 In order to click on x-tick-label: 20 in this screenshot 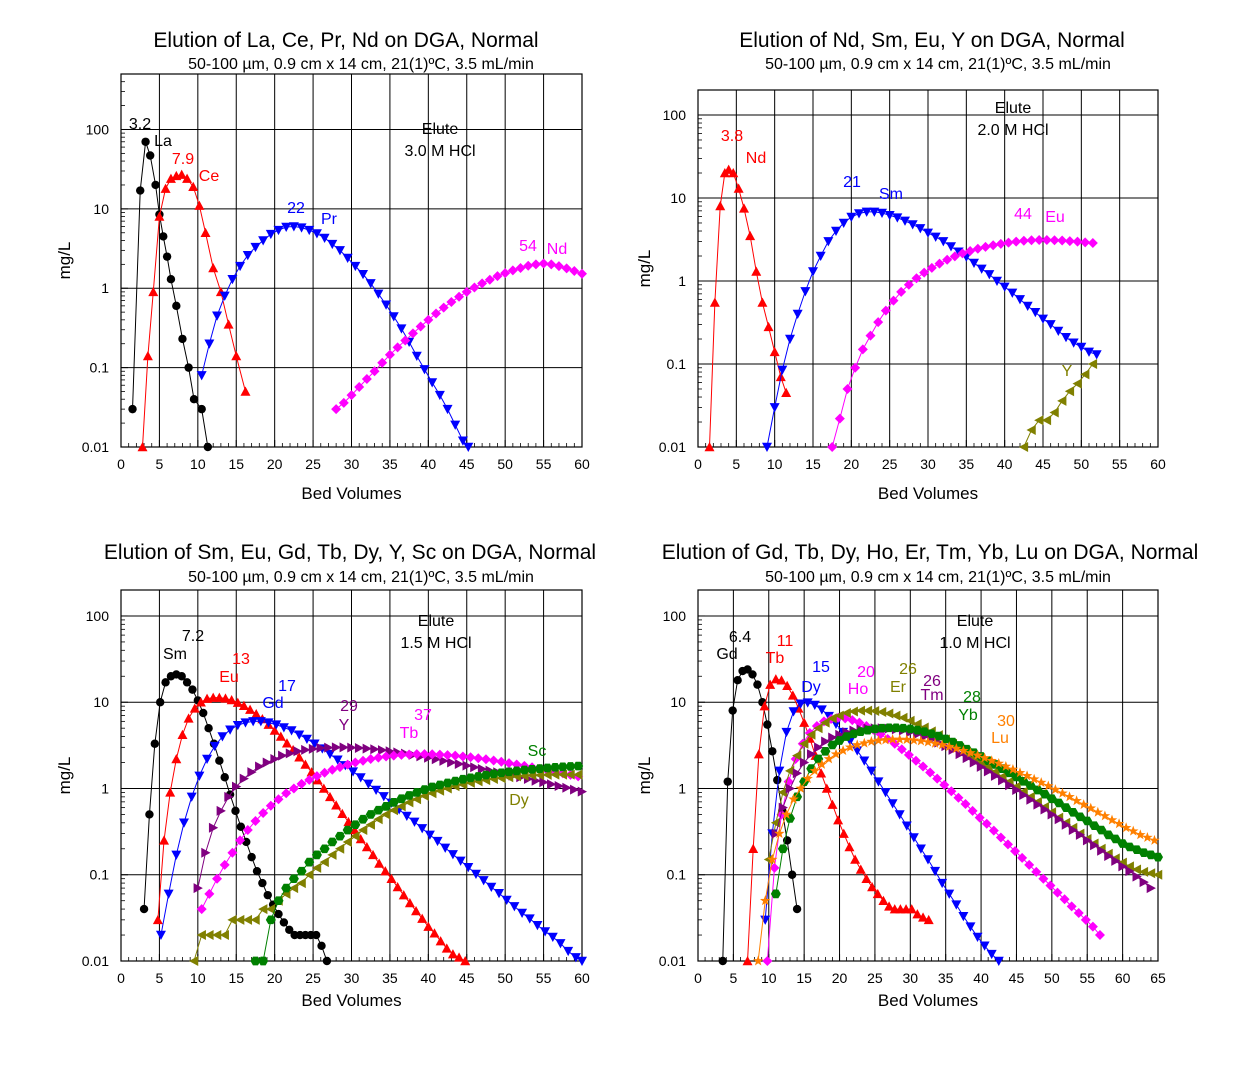, I will do `click(275, 978)`.